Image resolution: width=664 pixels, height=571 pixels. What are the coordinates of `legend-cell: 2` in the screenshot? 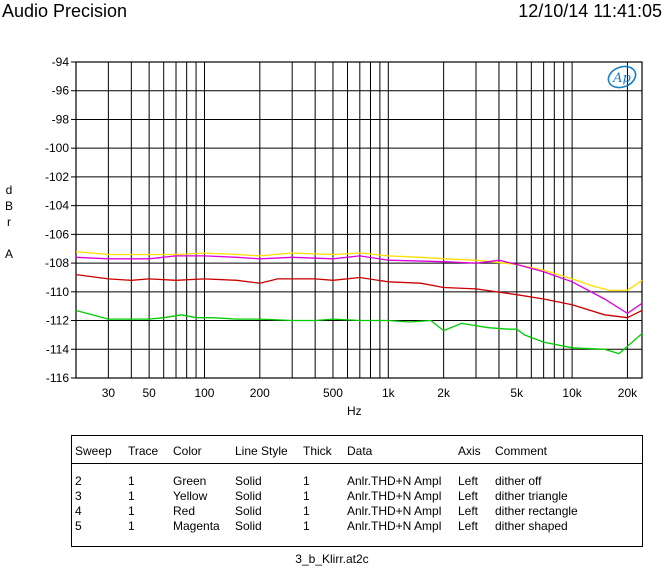 It's located at (78, 481).